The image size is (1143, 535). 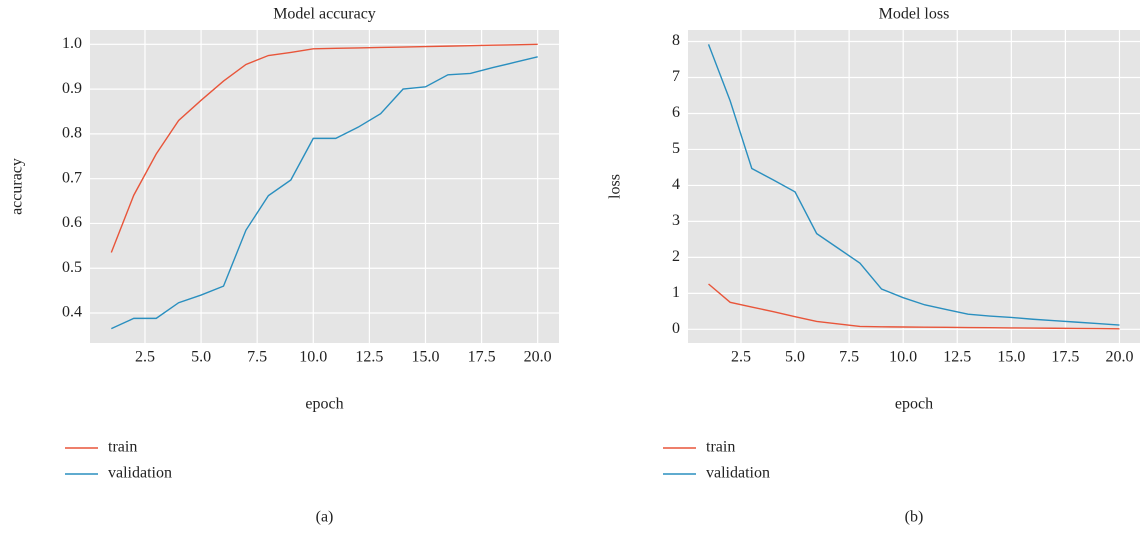 What do you see at coordinates (676, 112) in the screenshot?
I see `y-tick-label: 6` at bounding box center [676, 112].